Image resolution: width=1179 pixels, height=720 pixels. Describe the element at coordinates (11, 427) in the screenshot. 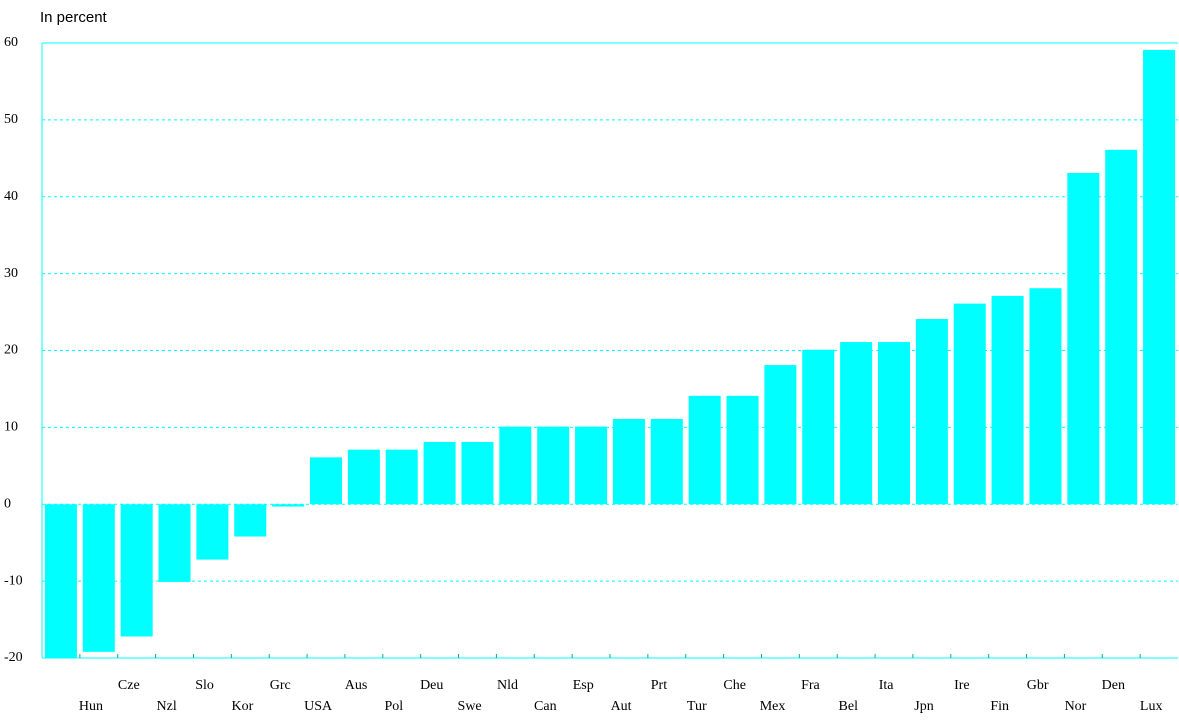

I see `y-tick-label: 10` at that location.